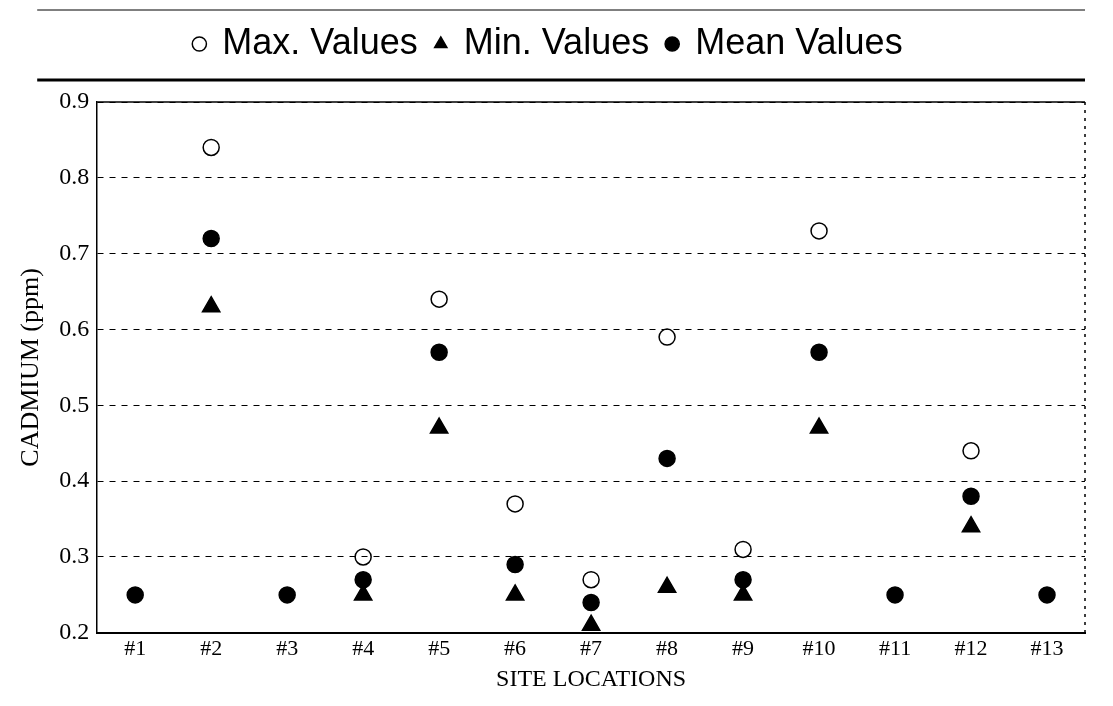 This screenshot has width=1113, height=706. I want to click on x-axis-title: SITE LOCATIONS, so click(591, 677).